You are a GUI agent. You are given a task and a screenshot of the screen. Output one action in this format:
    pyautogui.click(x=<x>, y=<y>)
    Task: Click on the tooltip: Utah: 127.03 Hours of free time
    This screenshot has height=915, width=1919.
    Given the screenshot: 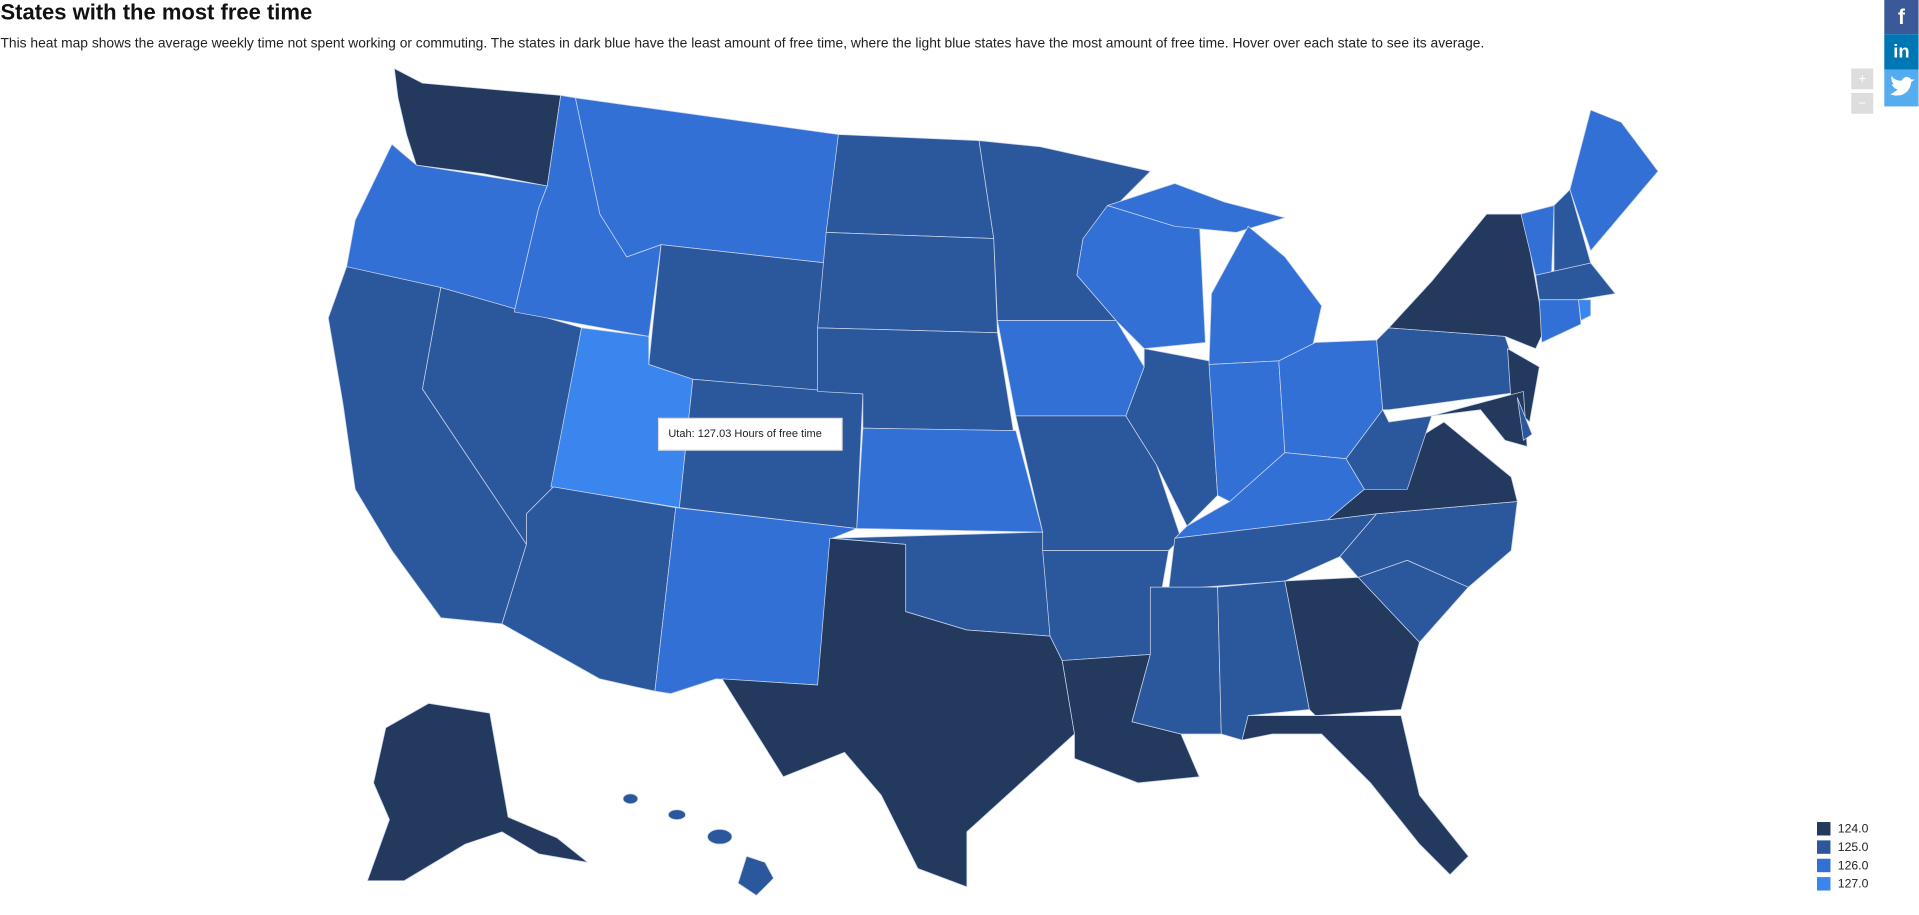 What is the action you would take?
    pyautogui.click(x=750, y=434)
    